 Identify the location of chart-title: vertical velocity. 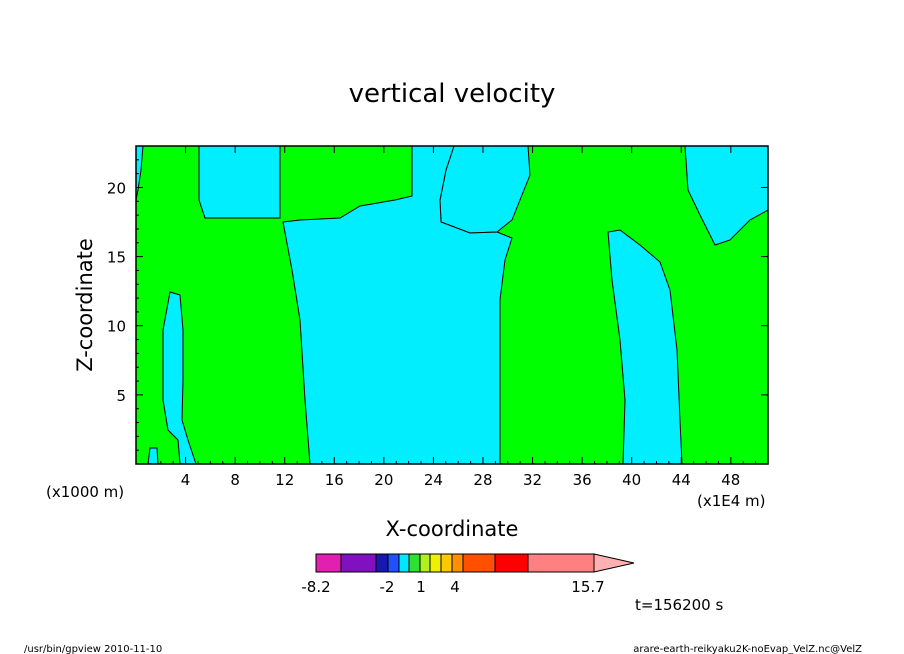
(452, 94).